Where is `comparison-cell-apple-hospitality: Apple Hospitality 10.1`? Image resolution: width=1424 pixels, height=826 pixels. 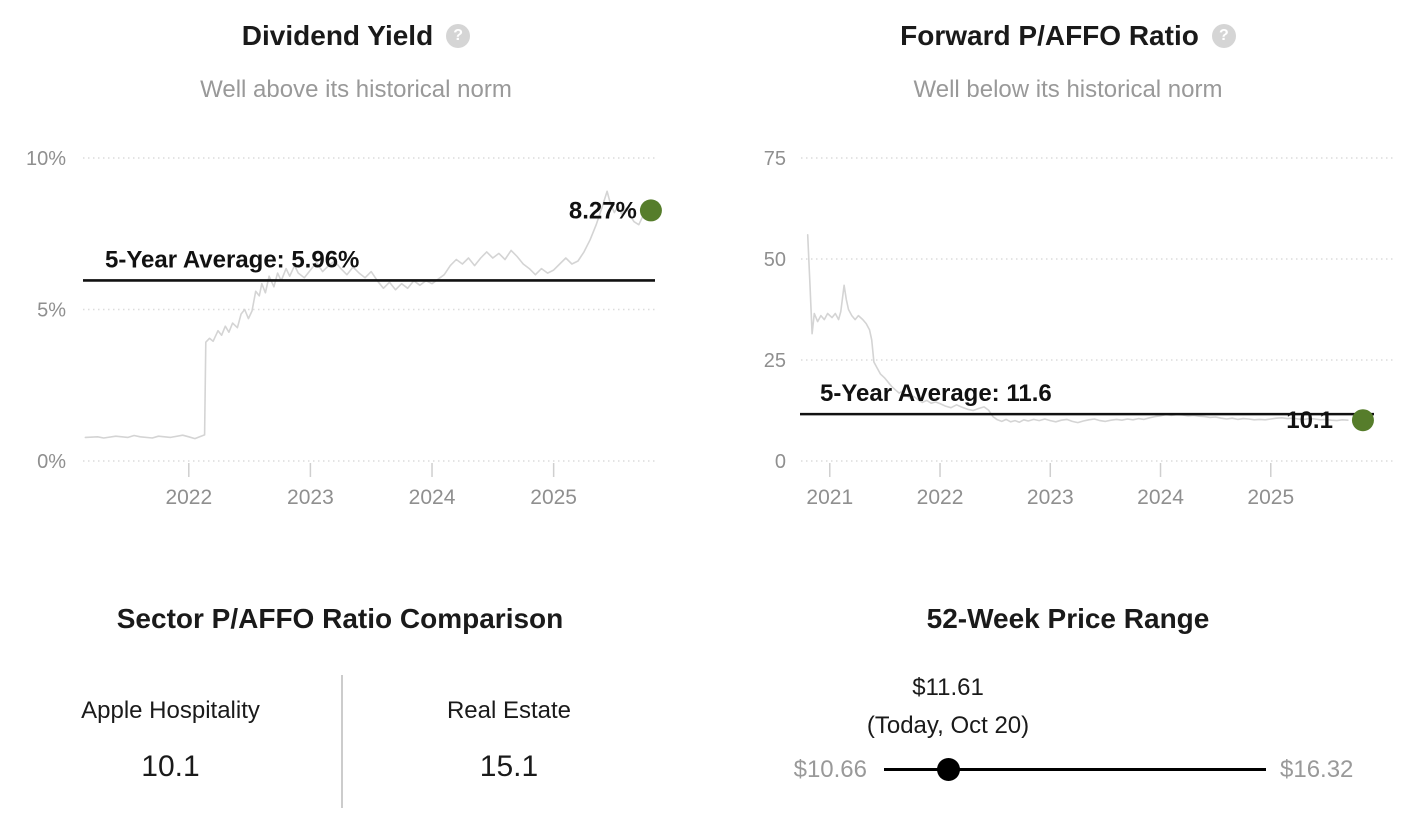 comparison-cell-apple-hospitality: Apple Hospitality 10.1 is located at coordinates (170, 730).